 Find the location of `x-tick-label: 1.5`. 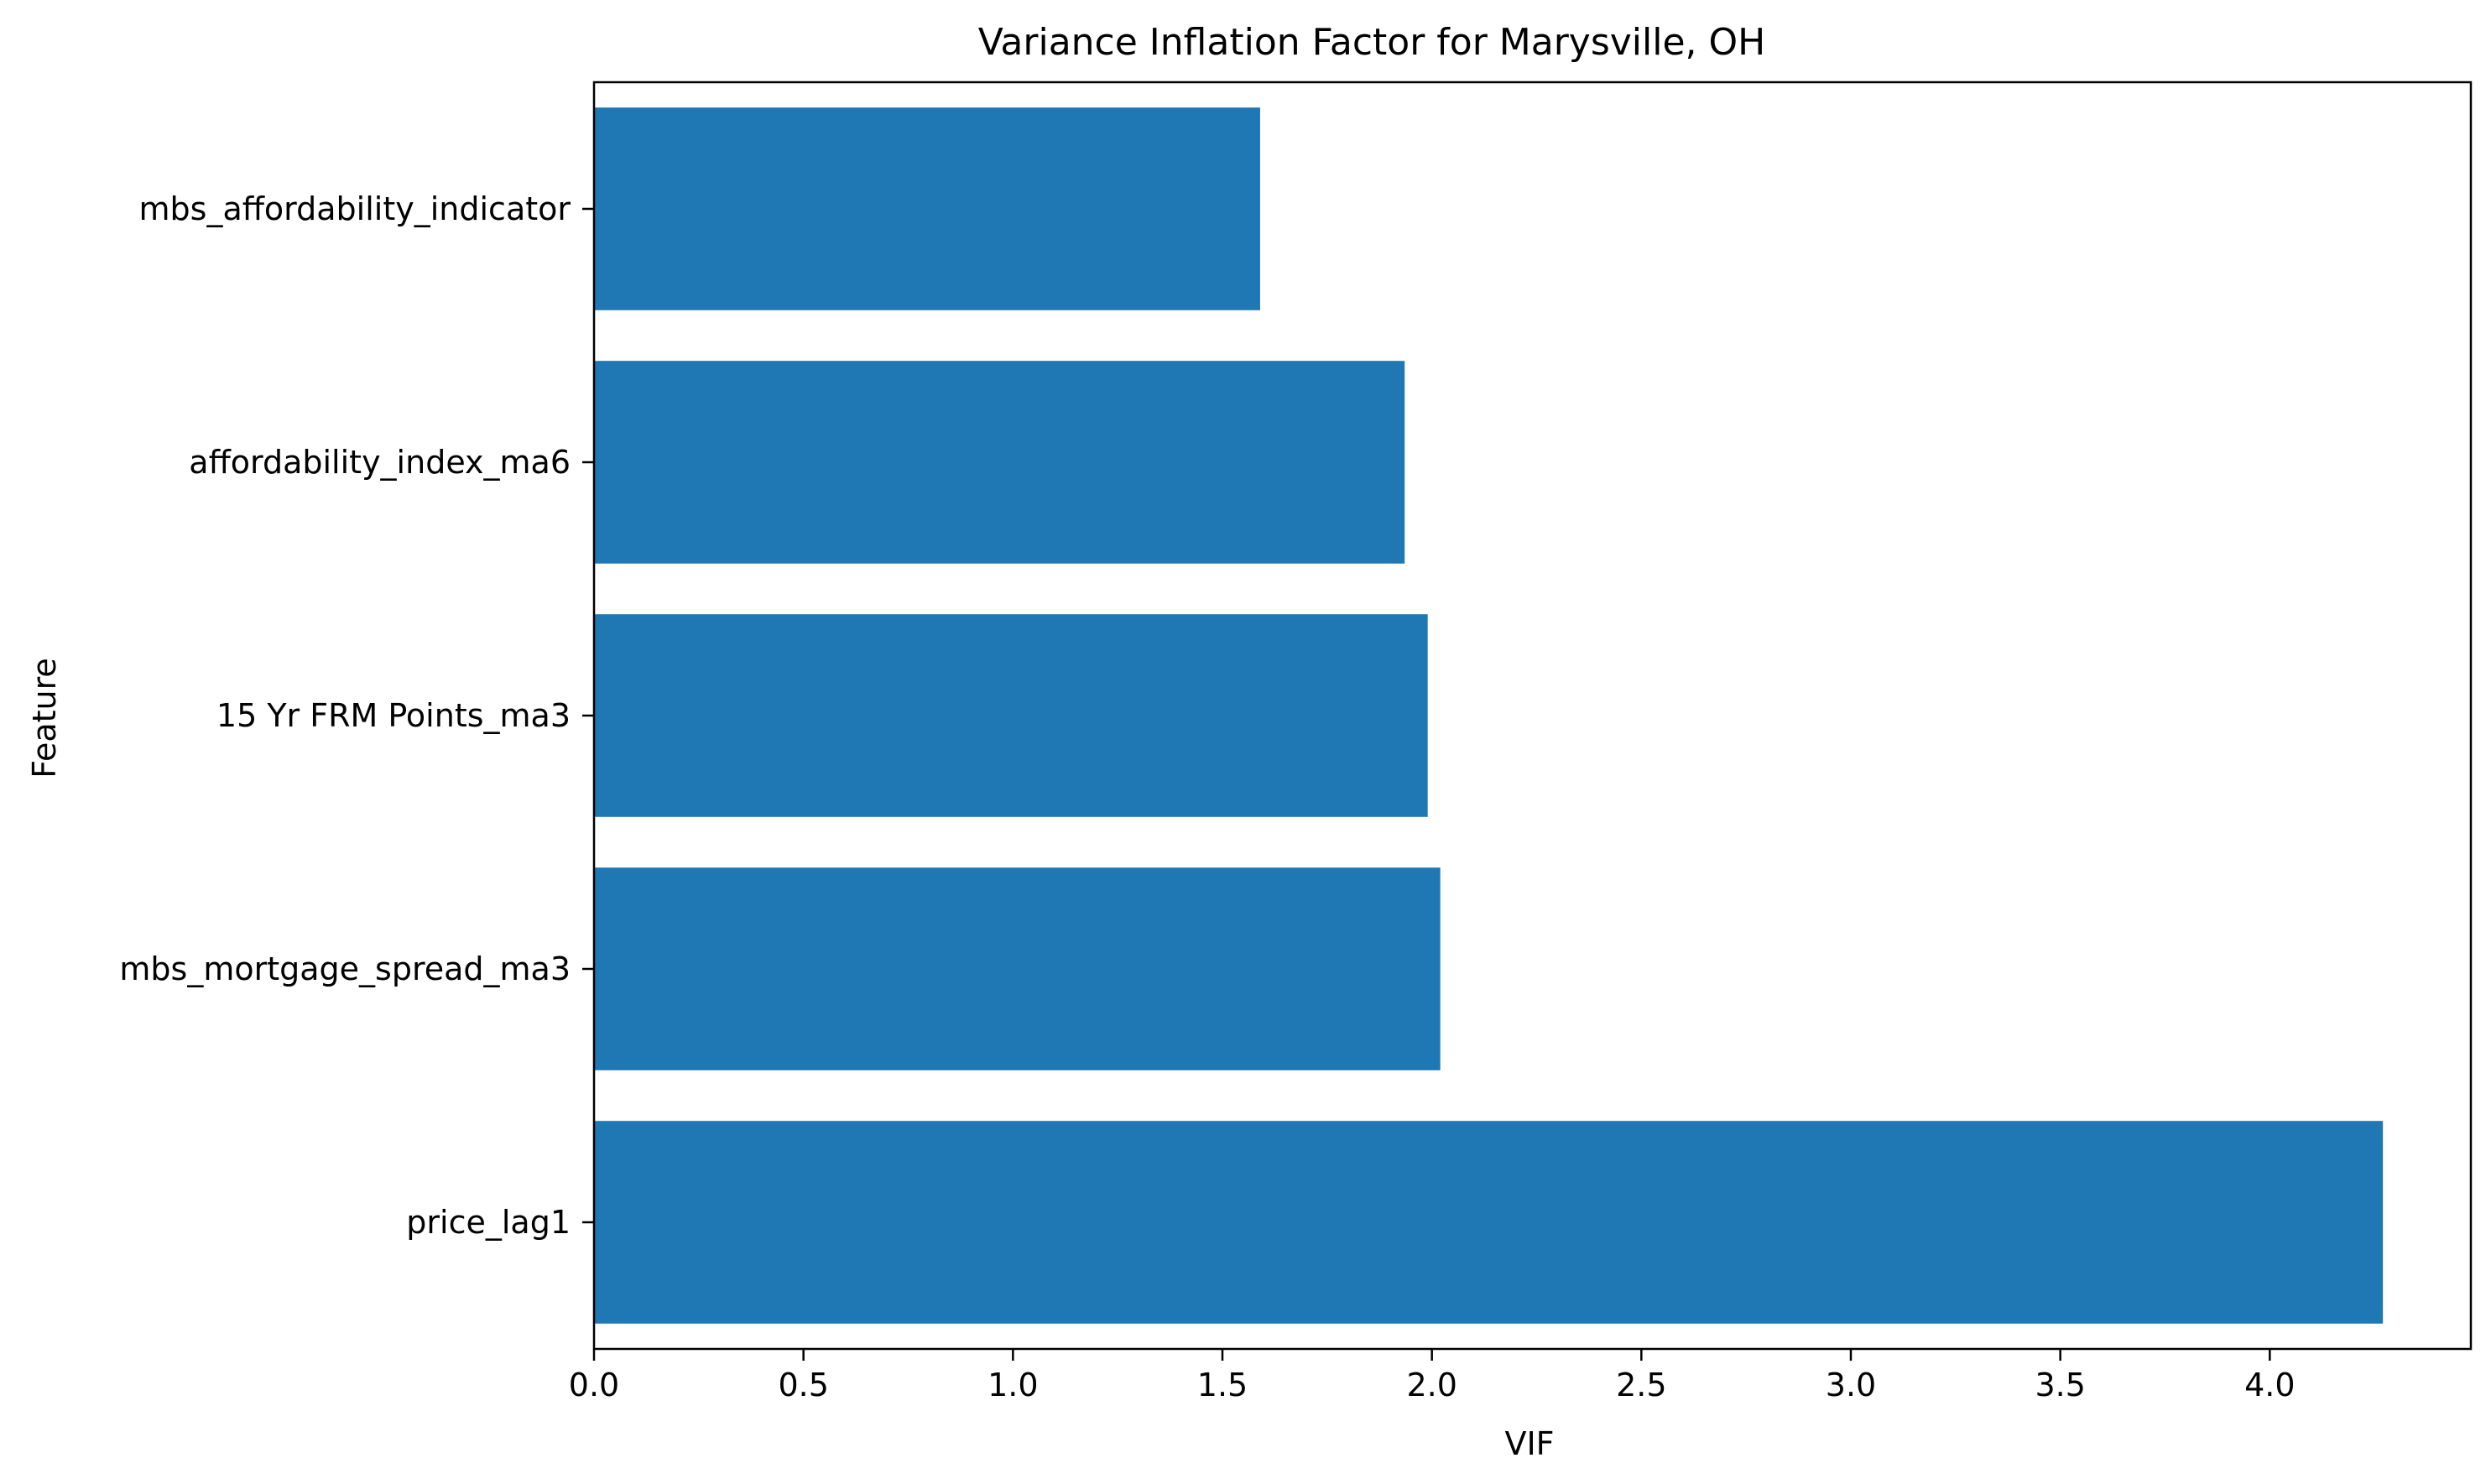

x-tick-label: 1.5 is located at coordinates (1222, 1385).